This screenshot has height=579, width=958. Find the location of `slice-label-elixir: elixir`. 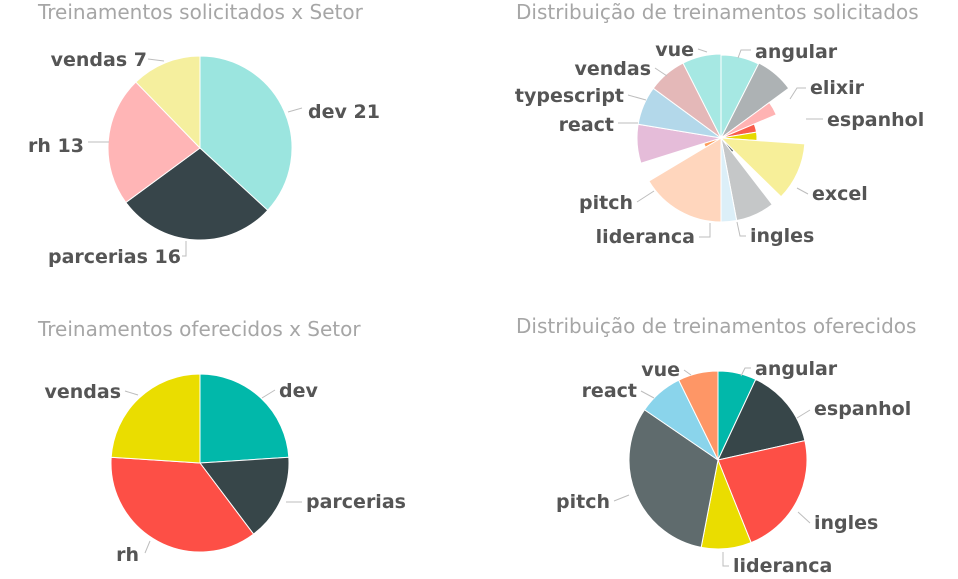

slice-label-elixir: elixir is located at coordinates (837, 88).